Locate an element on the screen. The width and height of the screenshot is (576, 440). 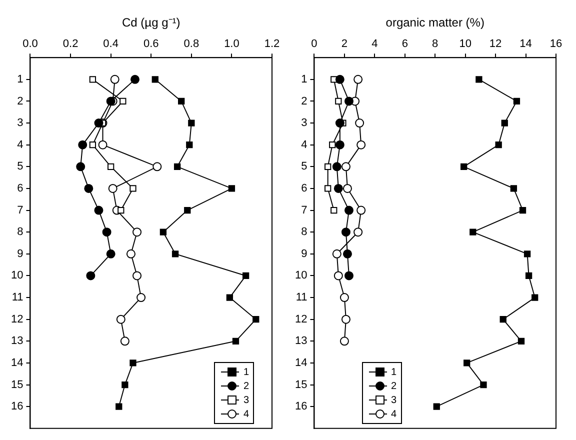
x-tick-label: 1.0 is located at coordinates (232, 44).